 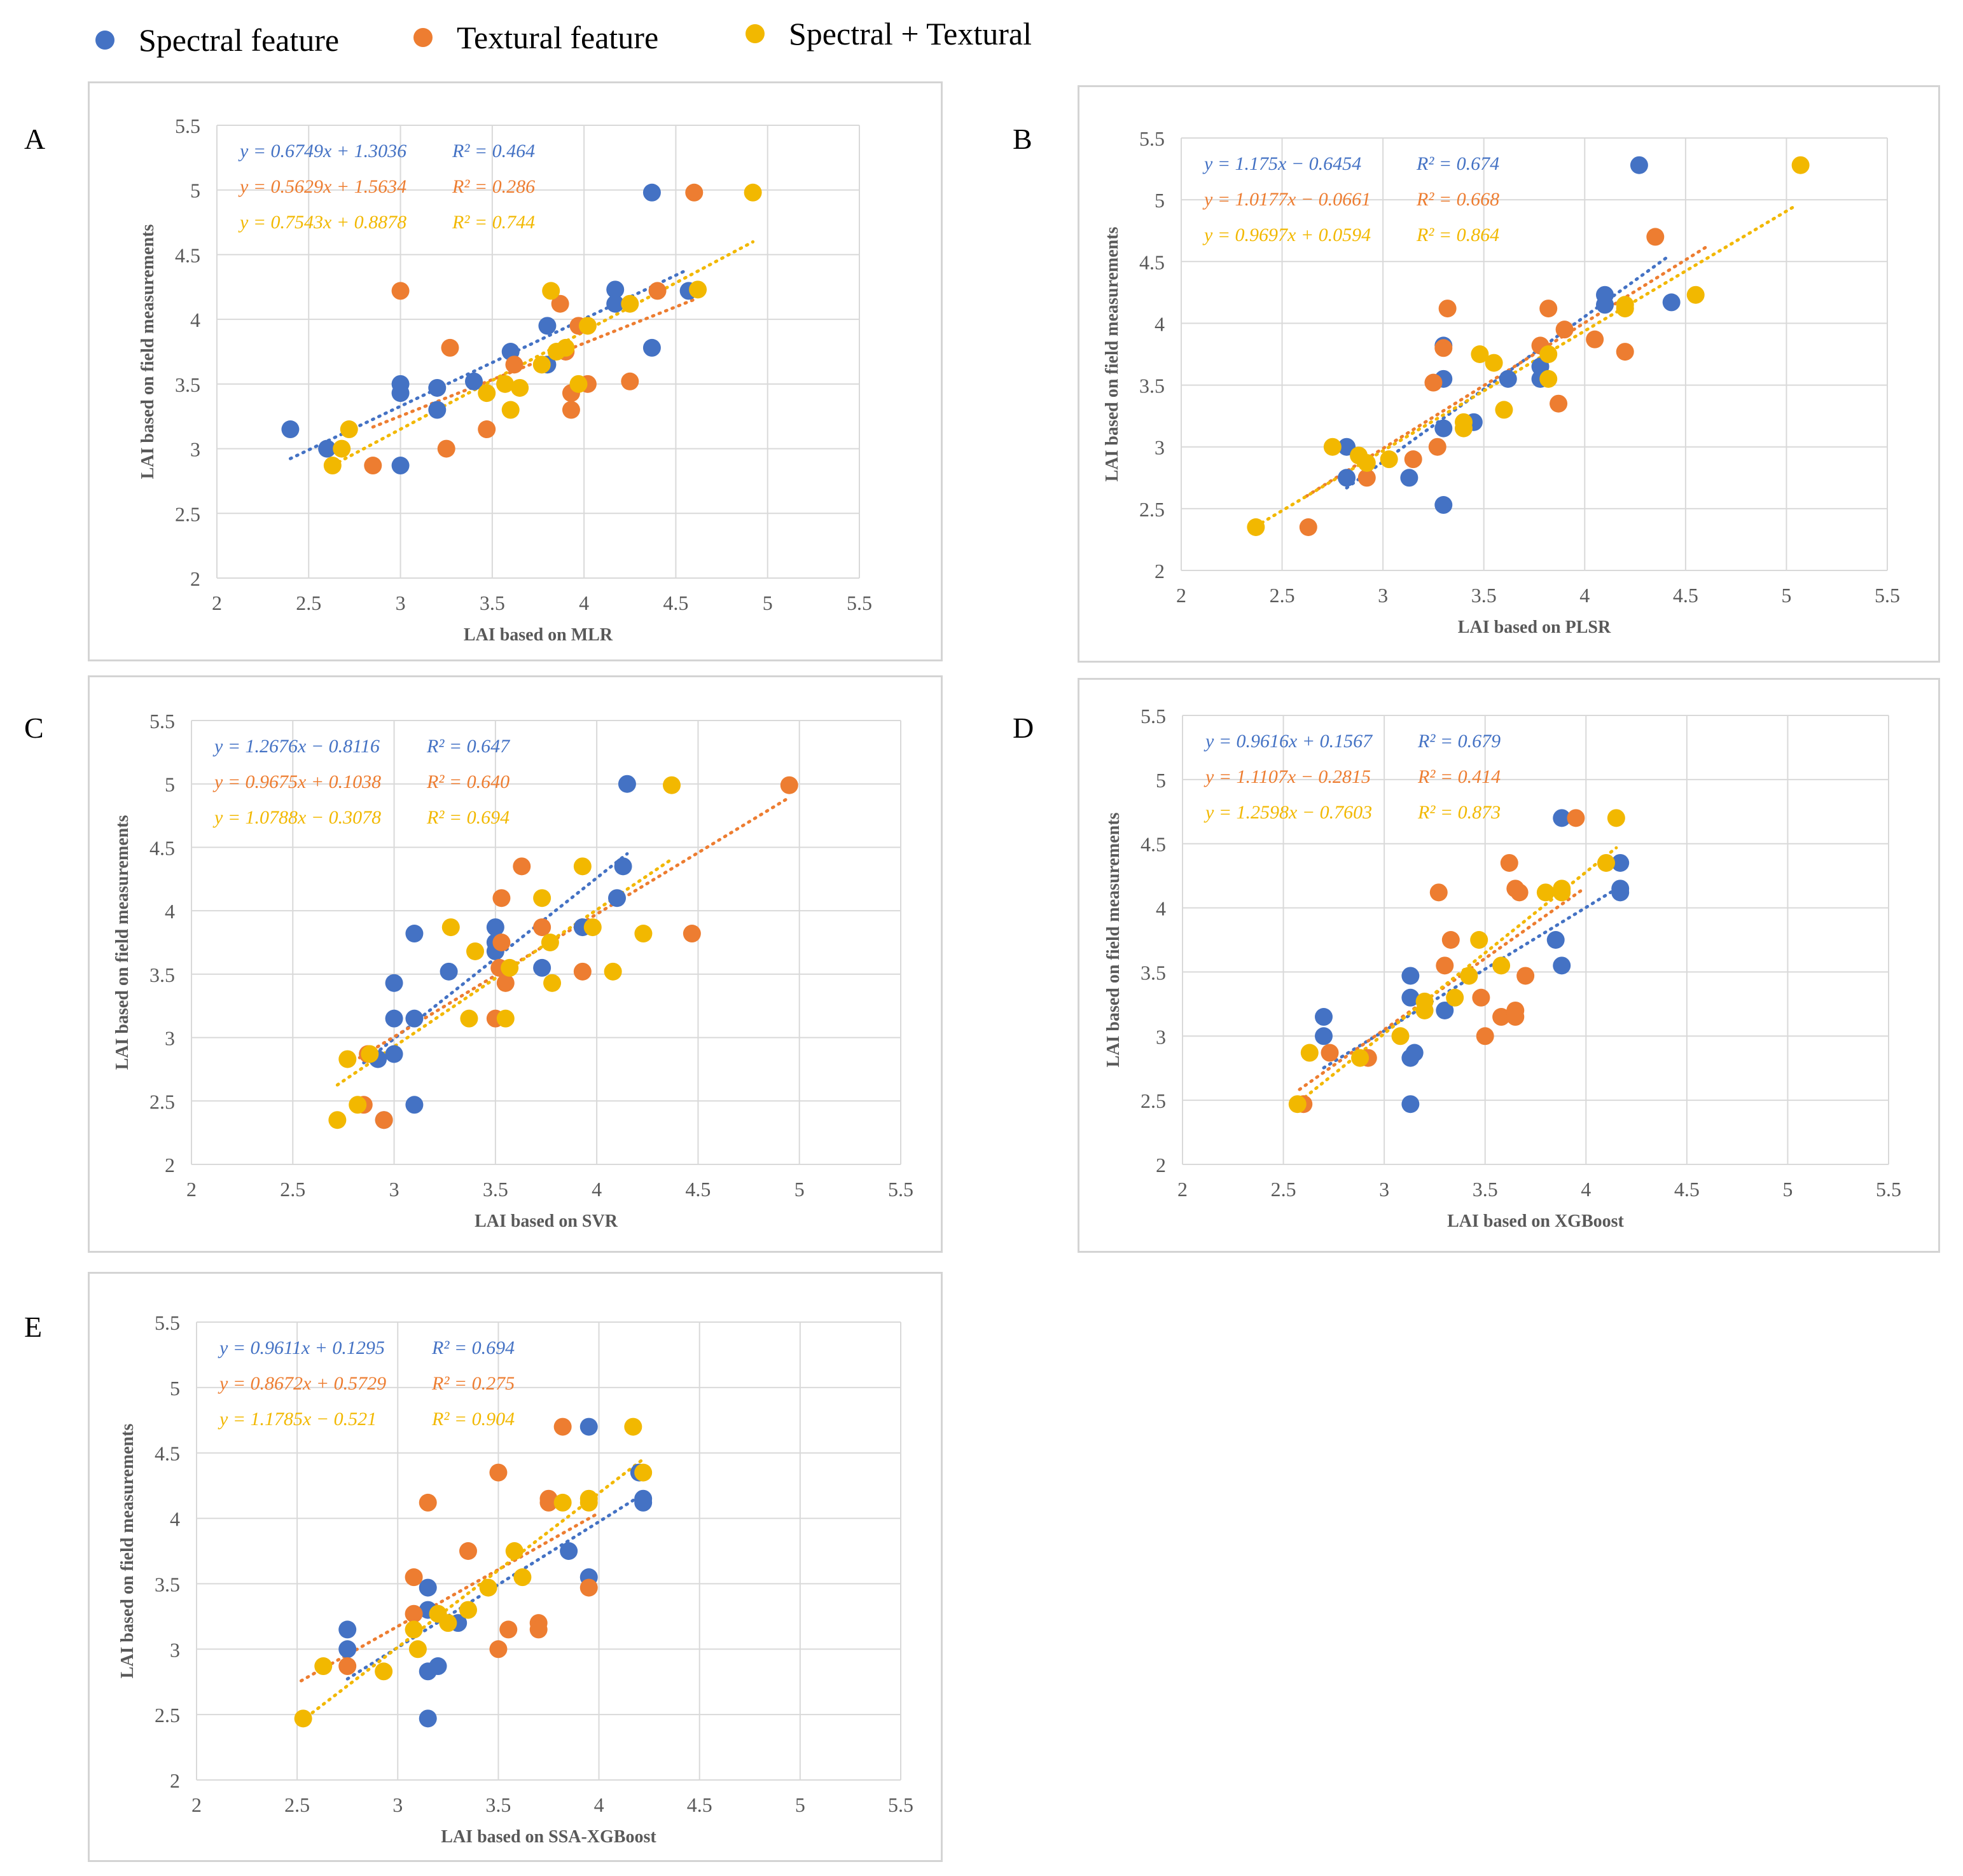 I want to click on y-tick-label: 4.5, so click(x=1153, y=844).